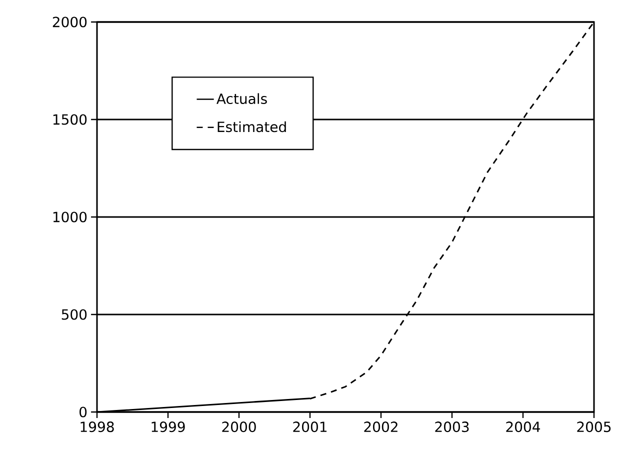 The image size is (618, 458). Describe the element at coordinates (523, 427) in the screenshot. I see `x-tick-label: 2004` at that location.